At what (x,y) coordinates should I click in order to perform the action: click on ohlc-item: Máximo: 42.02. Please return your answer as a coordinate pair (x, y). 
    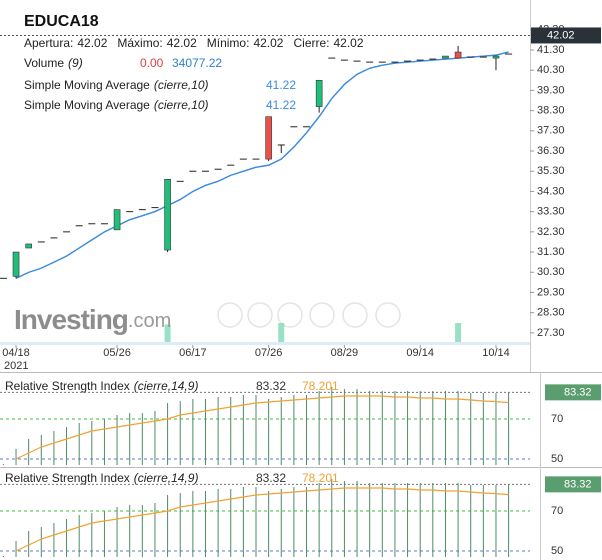
    Looking at the image, I should click on (157, 43).